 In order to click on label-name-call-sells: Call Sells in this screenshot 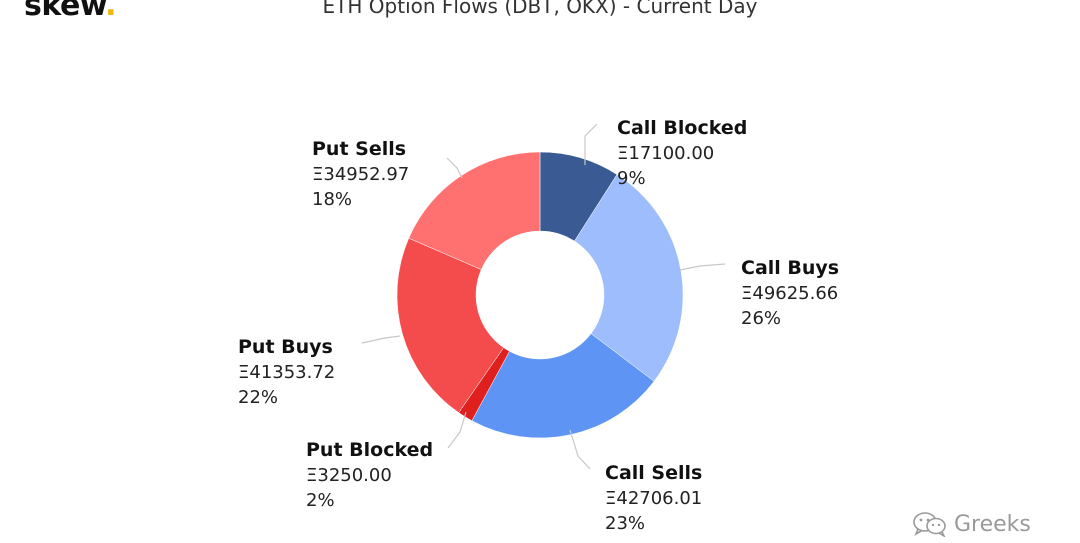, I will do `click(653, 473)`.